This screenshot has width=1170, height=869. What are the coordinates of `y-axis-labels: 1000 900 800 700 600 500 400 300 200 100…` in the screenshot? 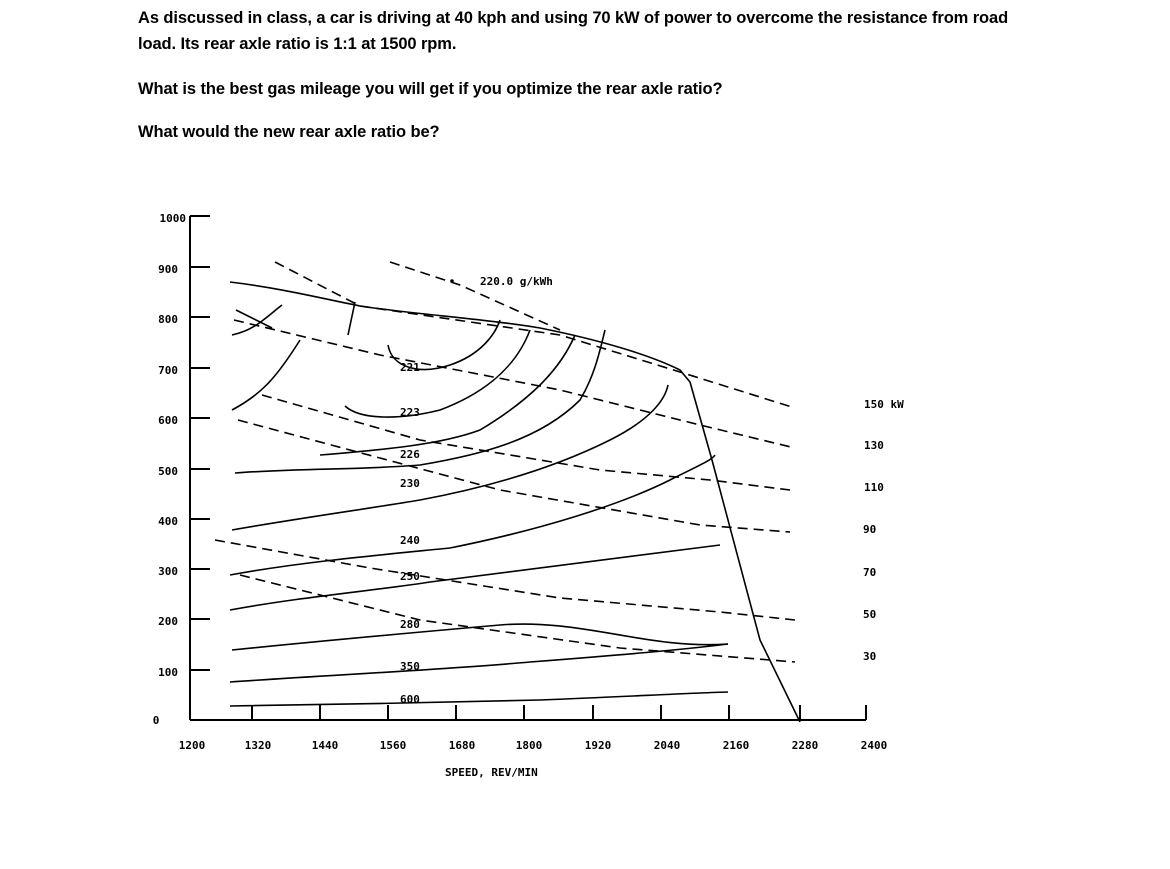 It's located at (169, 469).